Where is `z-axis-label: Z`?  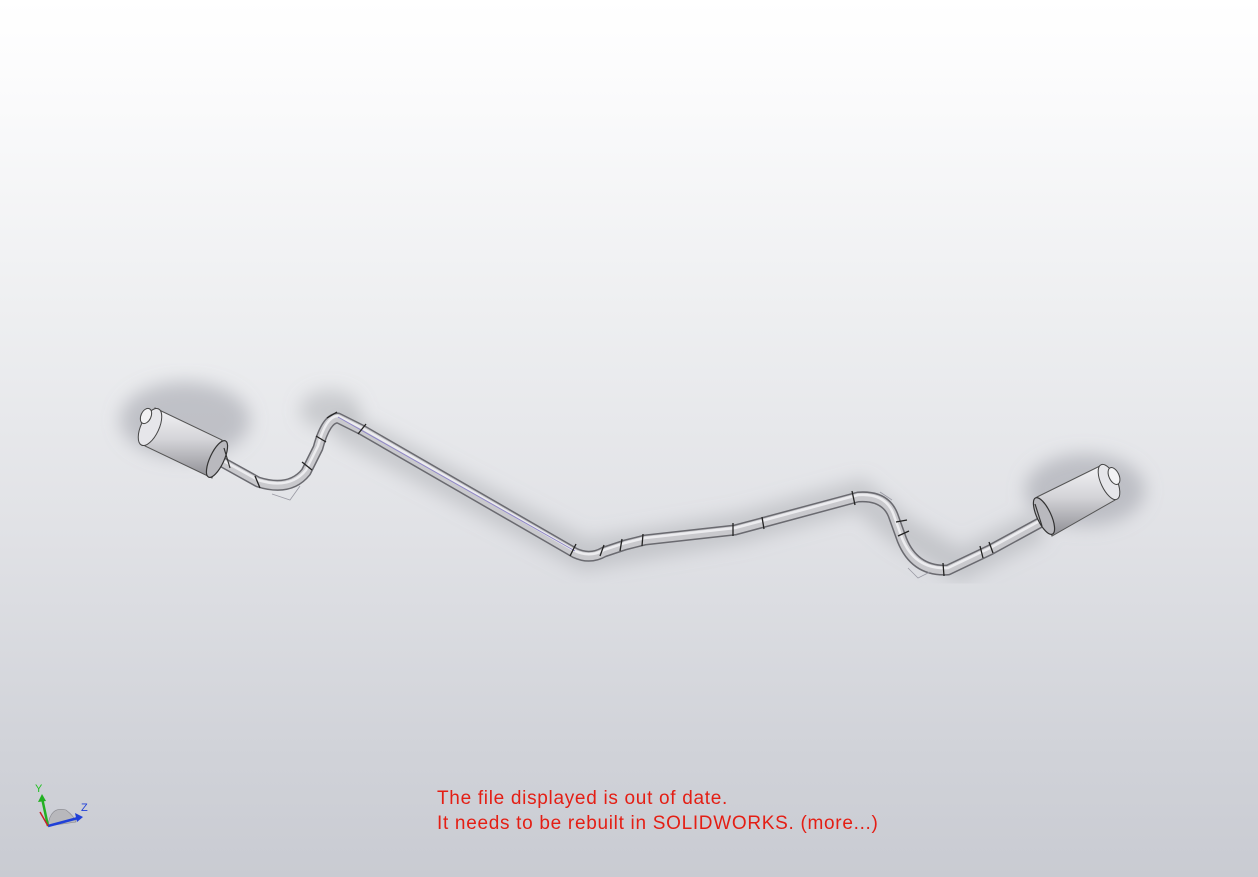
z-axis-label: Z is located at coordinates (84, 808).